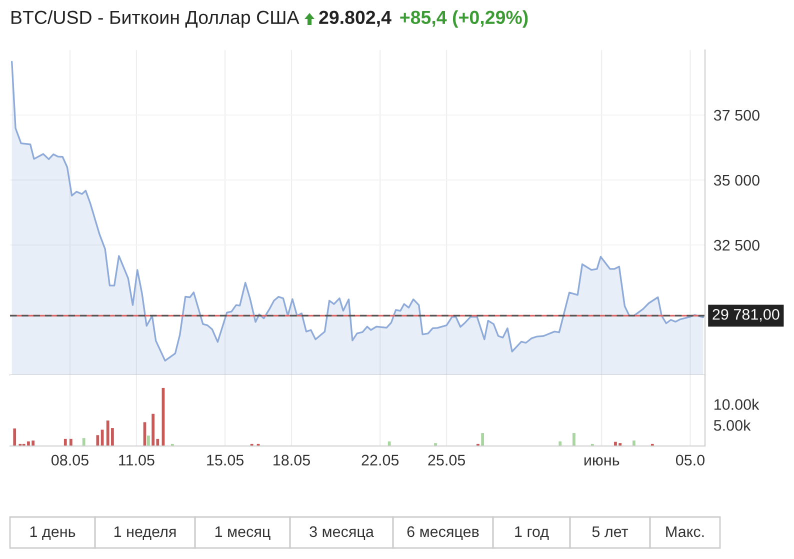 The height and width of the screenshot is (559, 794). What do you see at coordinates (685, 532) in the screenshot?
I see `text: Макс.` at bounding box center [685, 532].